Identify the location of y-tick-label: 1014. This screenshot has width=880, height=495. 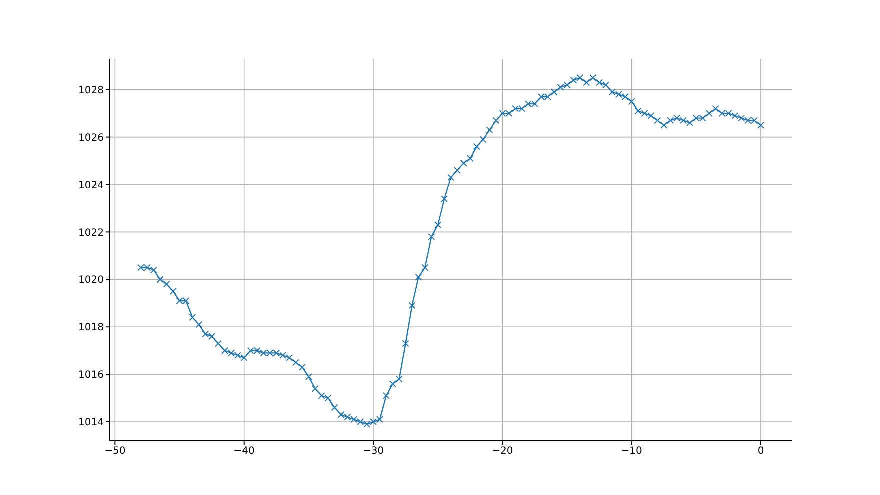
(91, 423).